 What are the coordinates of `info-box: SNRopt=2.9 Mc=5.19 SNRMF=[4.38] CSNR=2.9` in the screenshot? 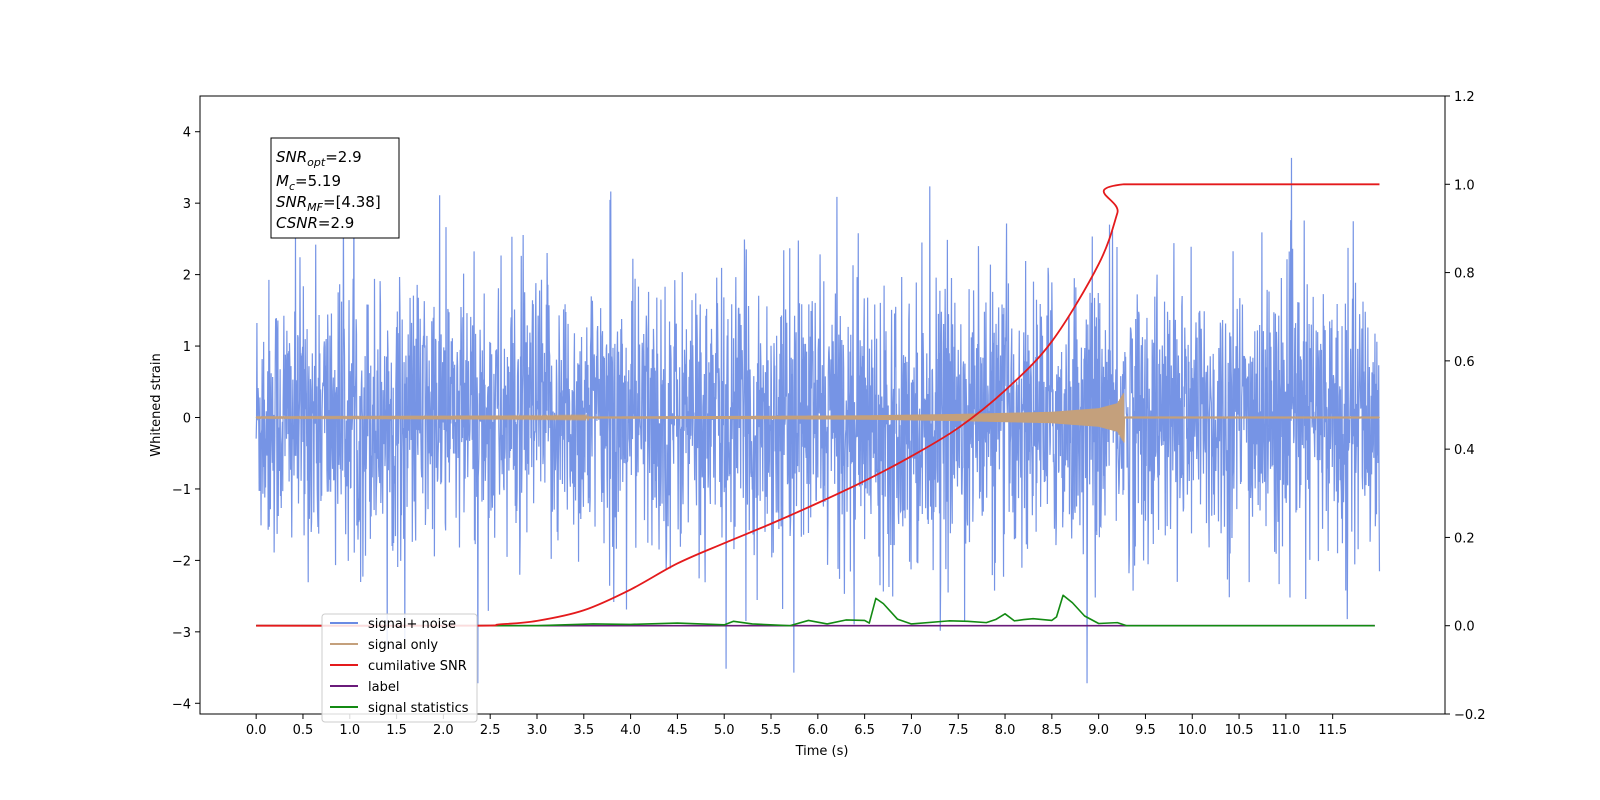 It's located at (335, 188).